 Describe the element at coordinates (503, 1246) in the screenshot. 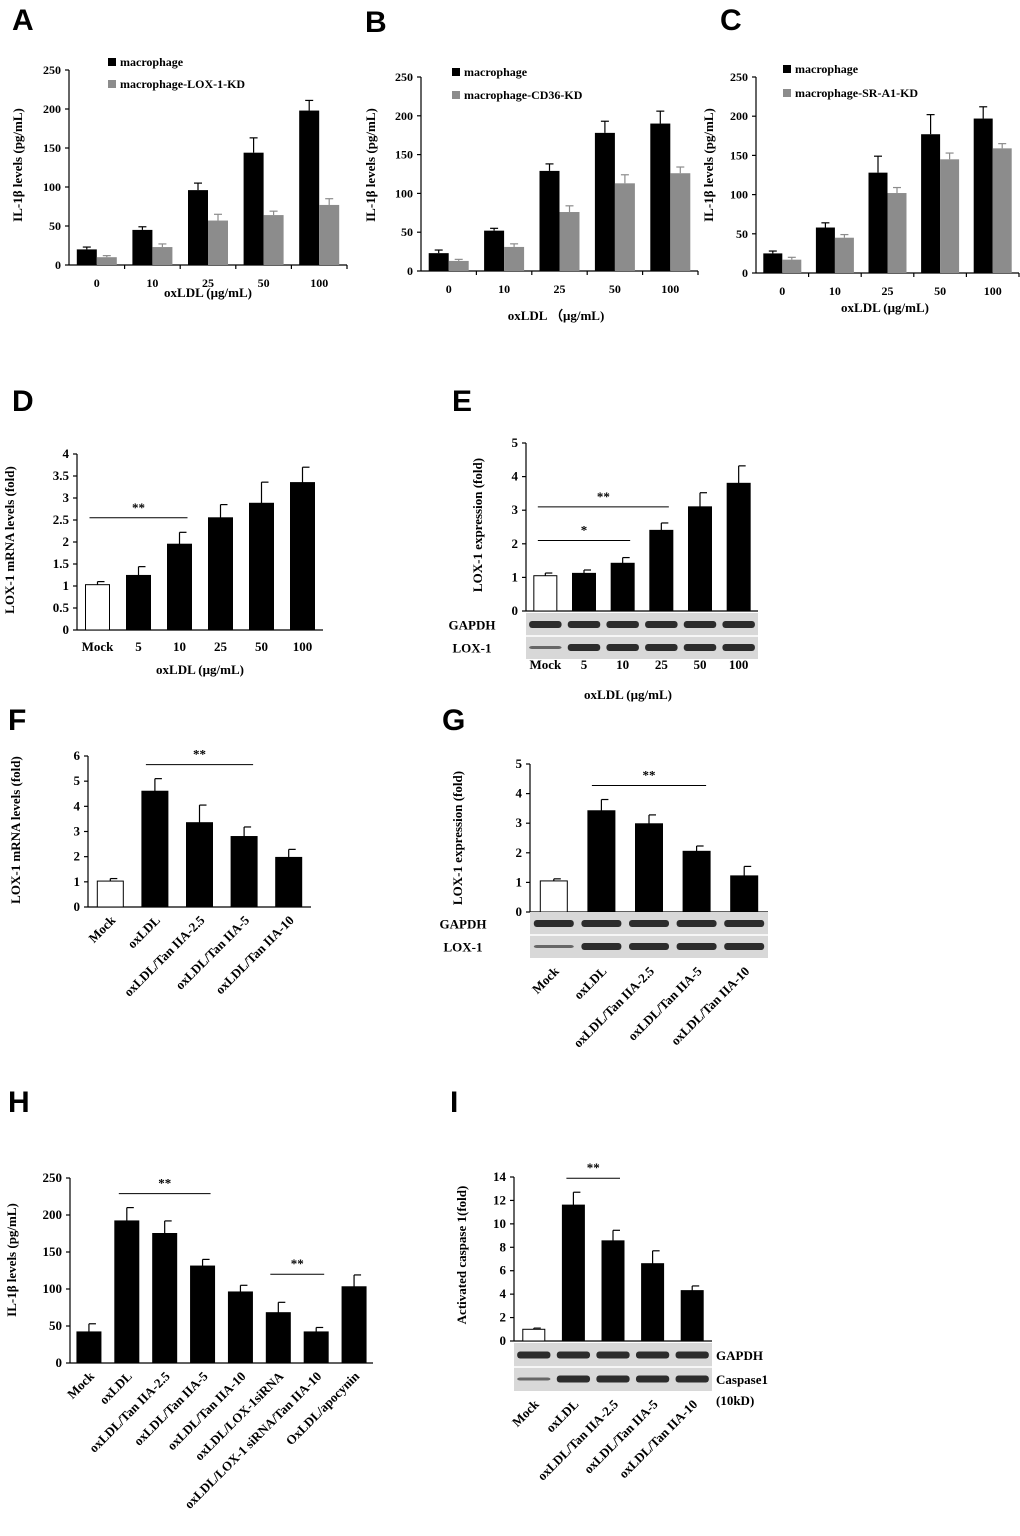

I see `y-tick-label: 8` at that location.